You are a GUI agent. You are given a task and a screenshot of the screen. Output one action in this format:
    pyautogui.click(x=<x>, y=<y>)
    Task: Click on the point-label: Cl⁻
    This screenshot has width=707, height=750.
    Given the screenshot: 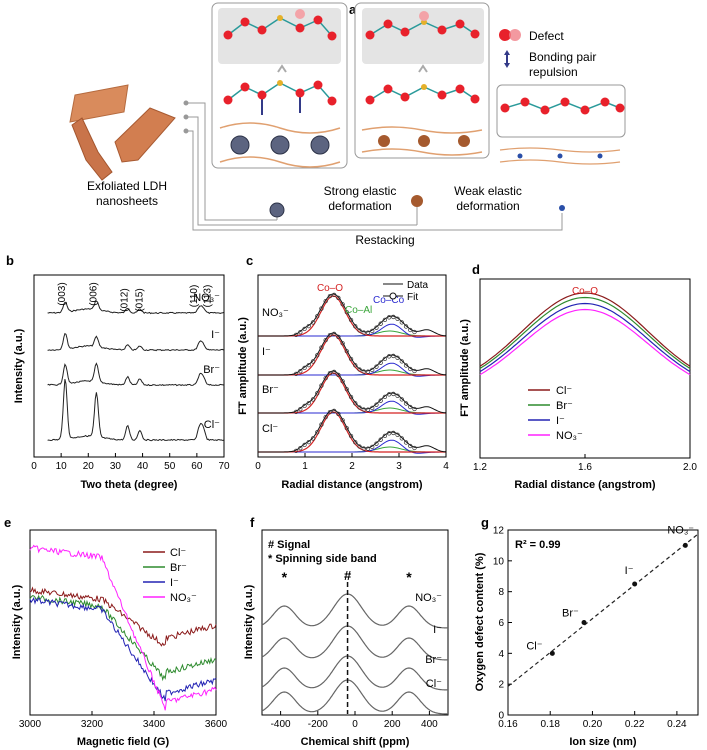 What is the action you would take?
    pyautogui.click(x=534, y=646)
    